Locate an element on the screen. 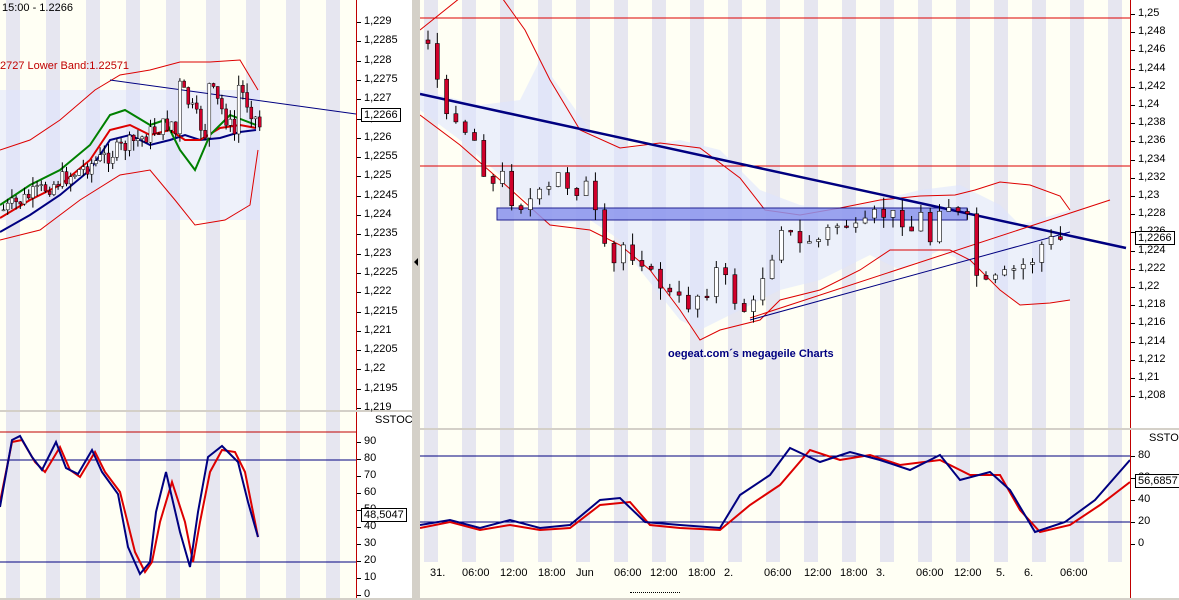 Image resolution: width=1179 pixels, height=600 pixels. right-price-tick-label: 1,212 is located at coordinates (1152, 358).